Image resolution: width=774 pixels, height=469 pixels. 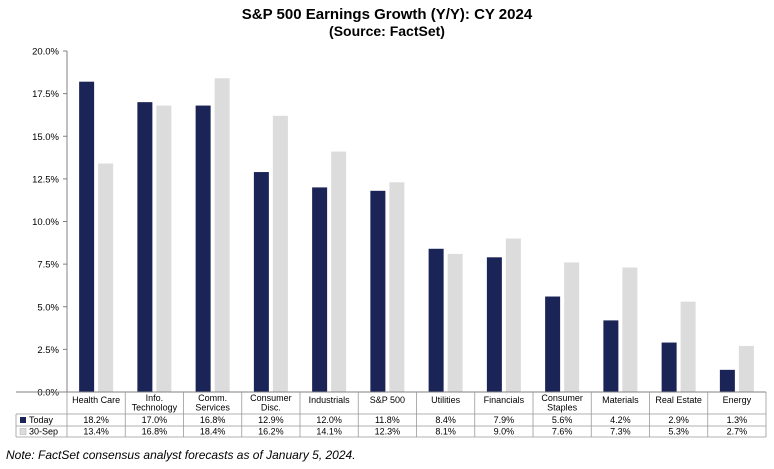 I want to click on data-label: 16.2%, so click(x=271, y=432).